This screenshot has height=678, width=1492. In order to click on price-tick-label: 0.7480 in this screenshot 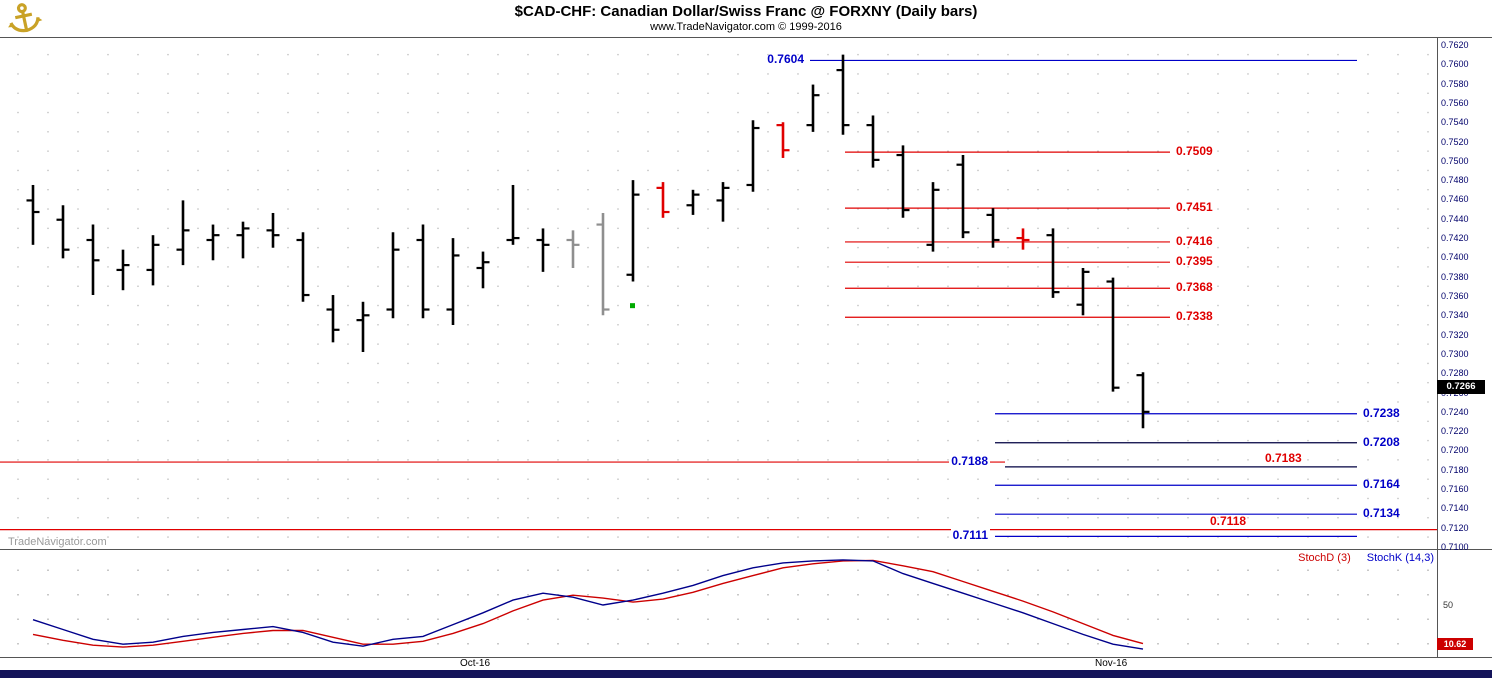, I will do `click(1455, 180)`.